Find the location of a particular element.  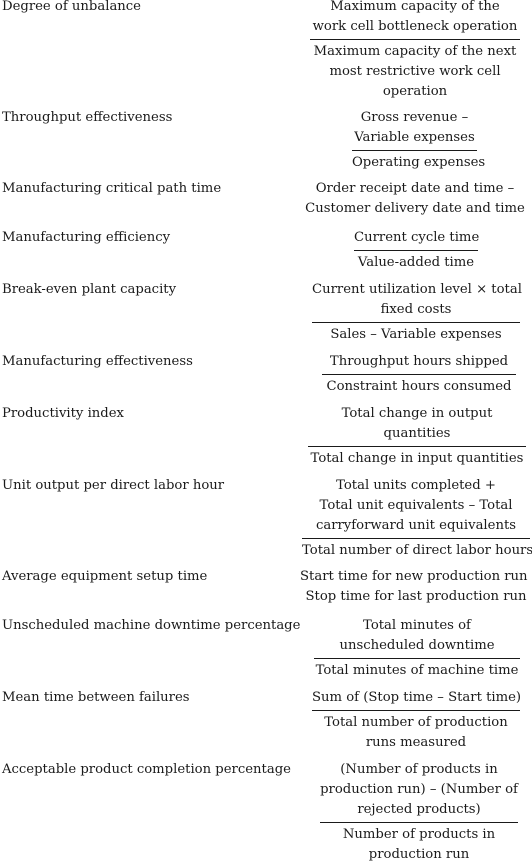

formula-text: Maximum capacity of the next is located at coordinates (415, 51).